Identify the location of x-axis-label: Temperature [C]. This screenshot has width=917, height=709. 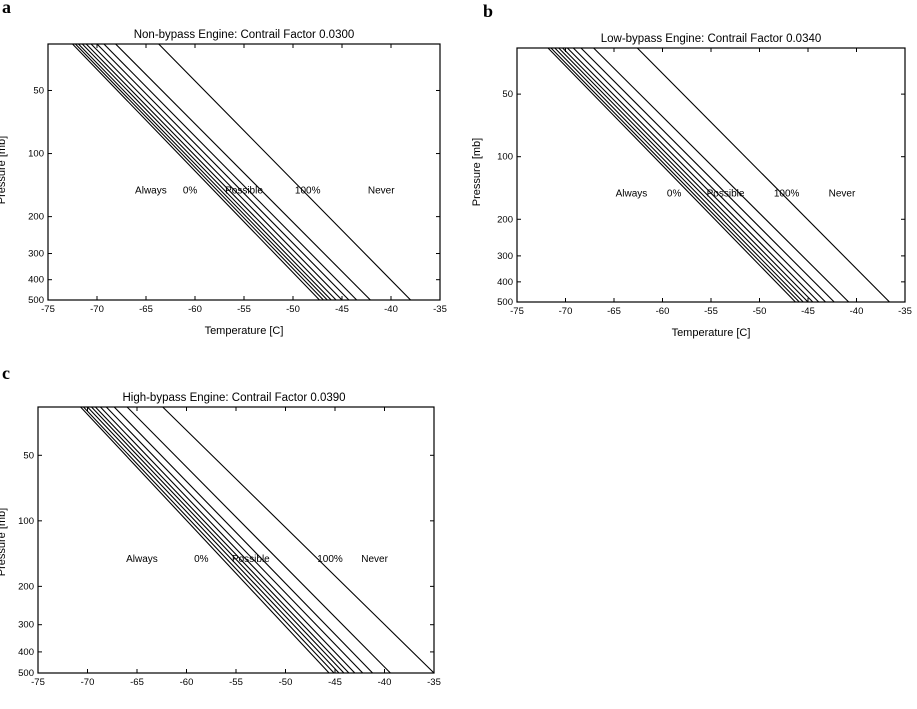
(711, 333).